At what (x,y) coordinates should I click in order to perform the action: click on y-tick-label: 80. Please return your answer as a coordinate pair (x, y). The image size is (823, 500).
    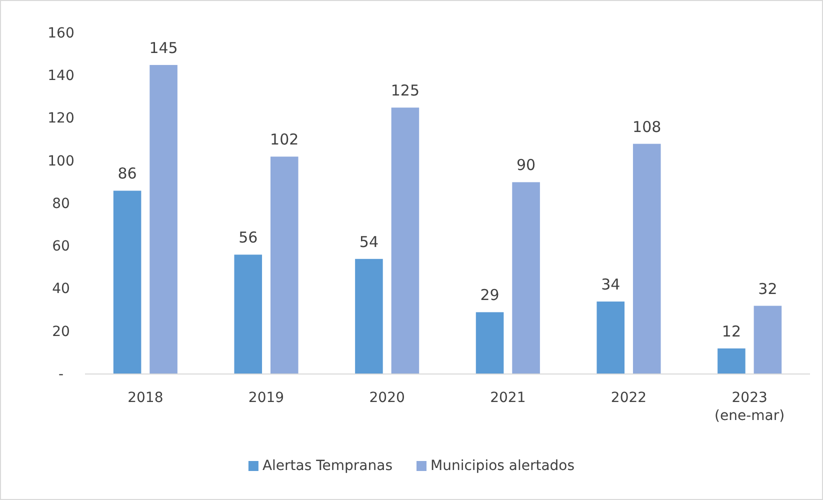
    Looking at the image, I should click on (61, 204).